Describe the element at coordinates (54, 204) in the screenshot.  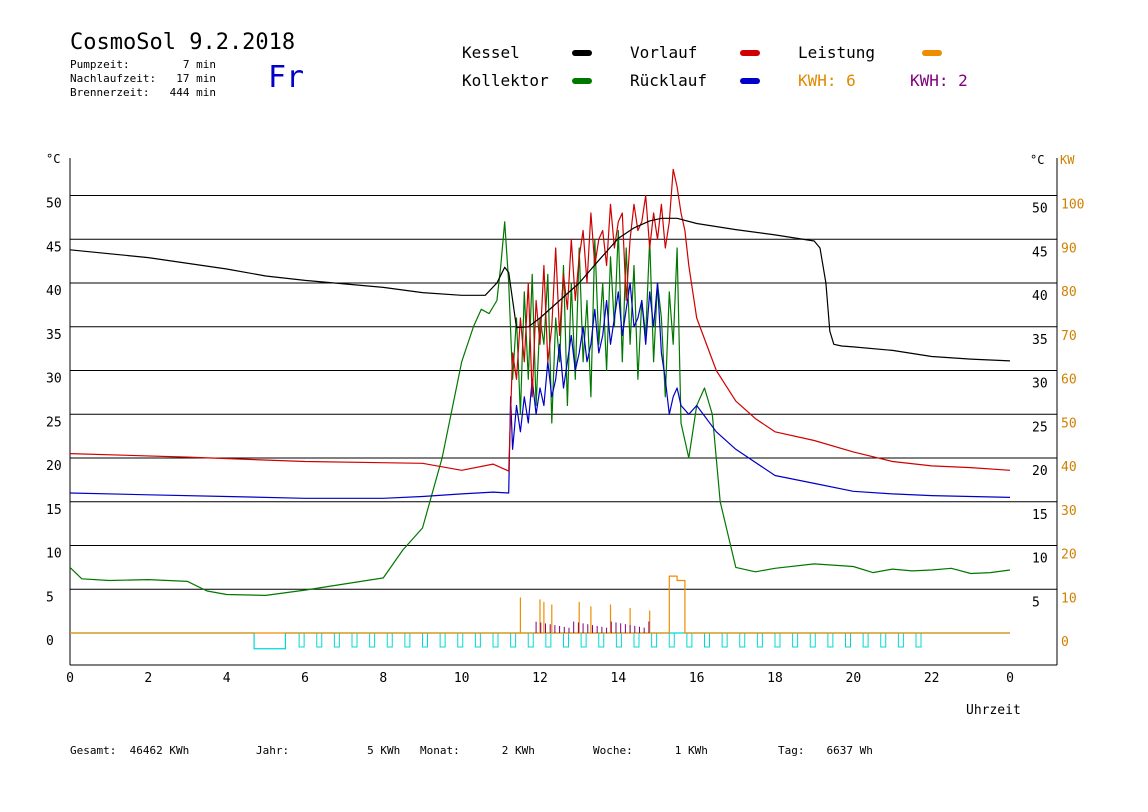
I see `y-tick-left-50: 50` at that location.